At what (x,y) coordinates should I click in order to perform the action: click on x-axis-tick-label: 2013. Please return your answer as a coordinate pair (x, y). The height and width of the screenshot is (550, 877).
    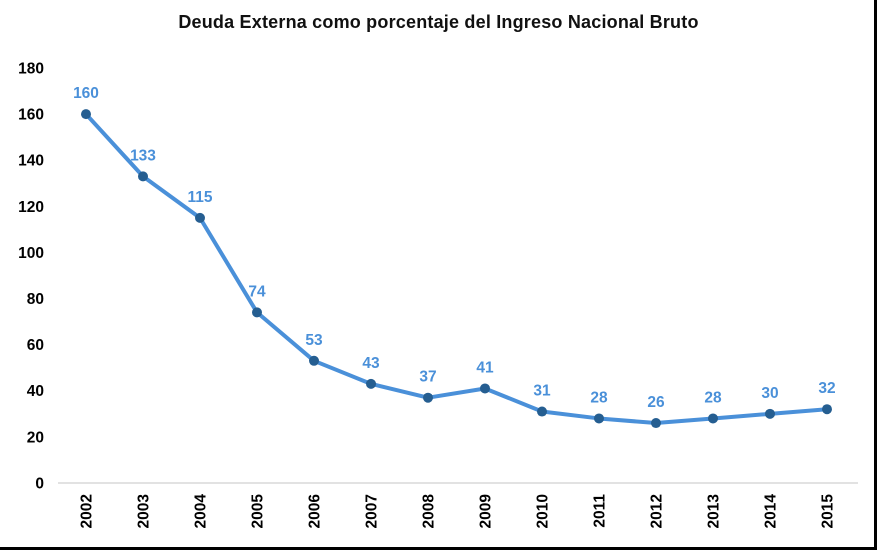
    Looking at the image, I should click on (713, 511).